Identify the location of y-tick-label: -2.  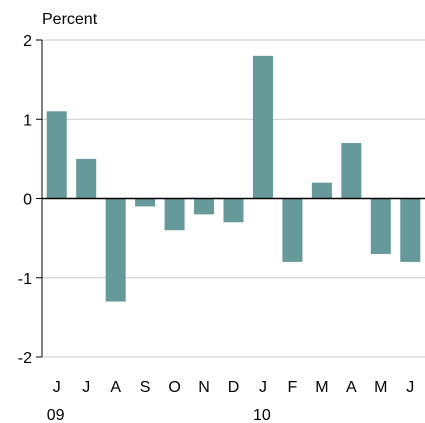
(25, 358).